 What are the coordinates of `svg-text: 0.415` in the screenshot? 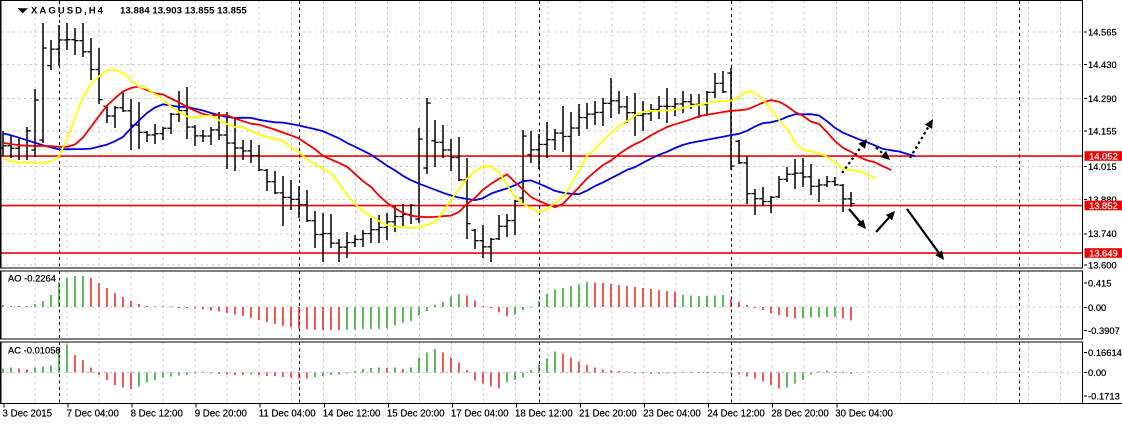 It's located at (1099, 283).